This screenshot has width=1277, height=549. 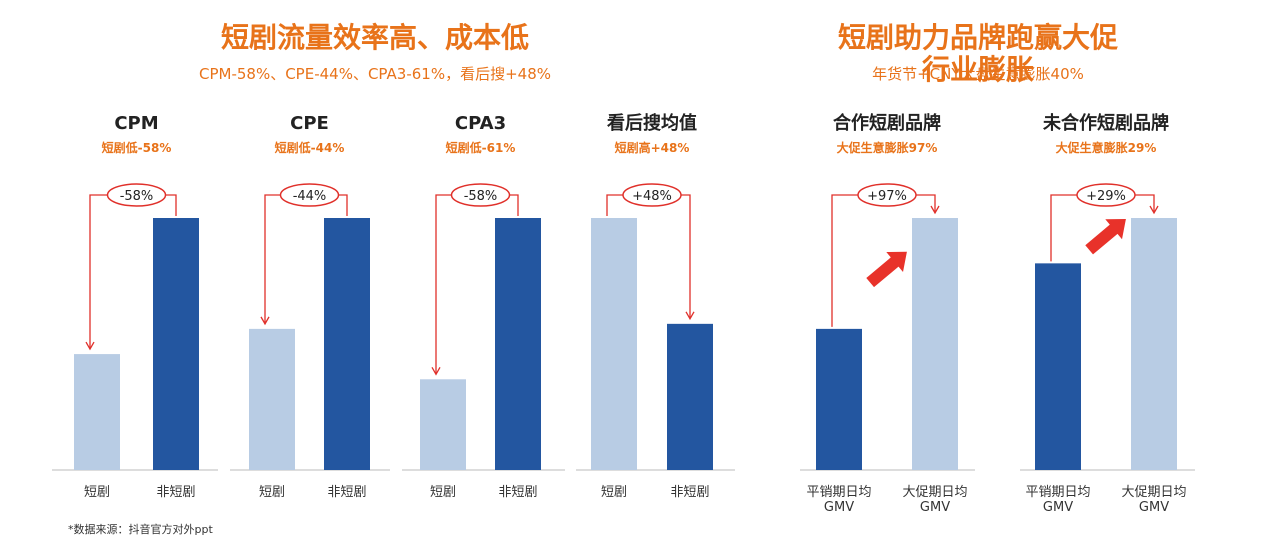 I want to click on annotation: +97%, so click(x=887, y=196).